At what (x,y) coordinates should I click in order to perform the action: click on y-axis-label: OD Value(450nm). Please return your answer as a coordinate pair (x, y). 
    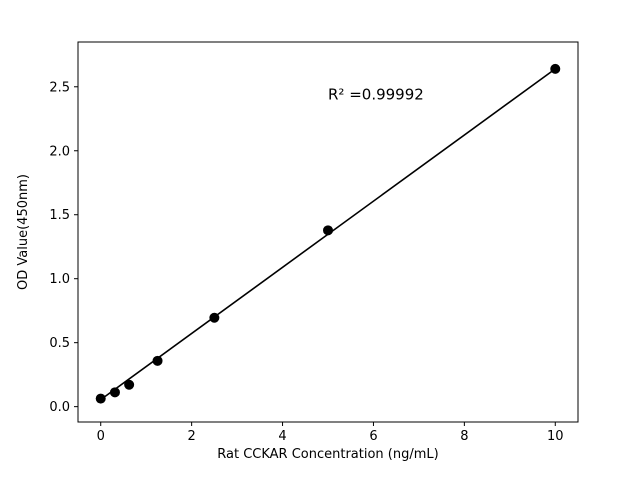
    Looking at the image, I should click on (23, 232).